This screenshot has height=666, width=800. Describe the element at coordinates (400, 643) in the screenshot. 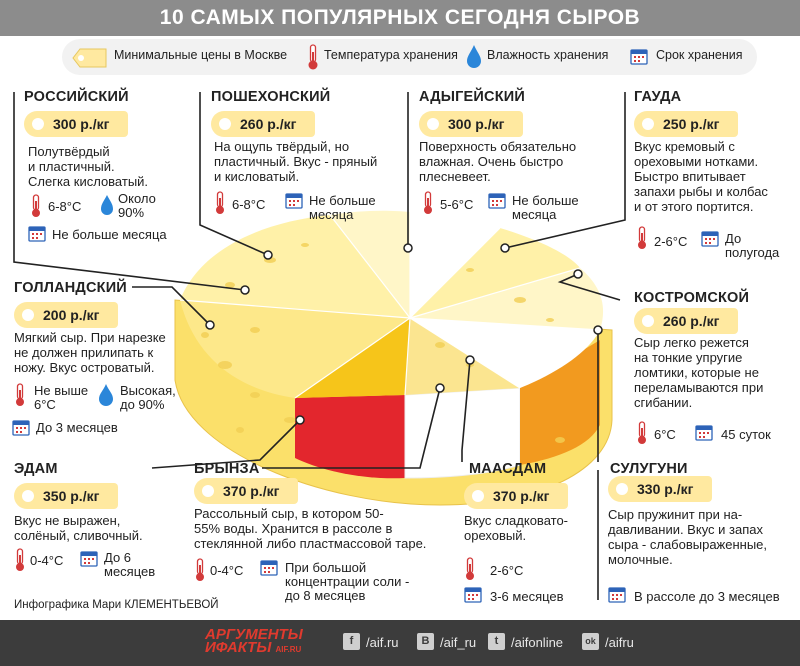

I see `footer` at that location.